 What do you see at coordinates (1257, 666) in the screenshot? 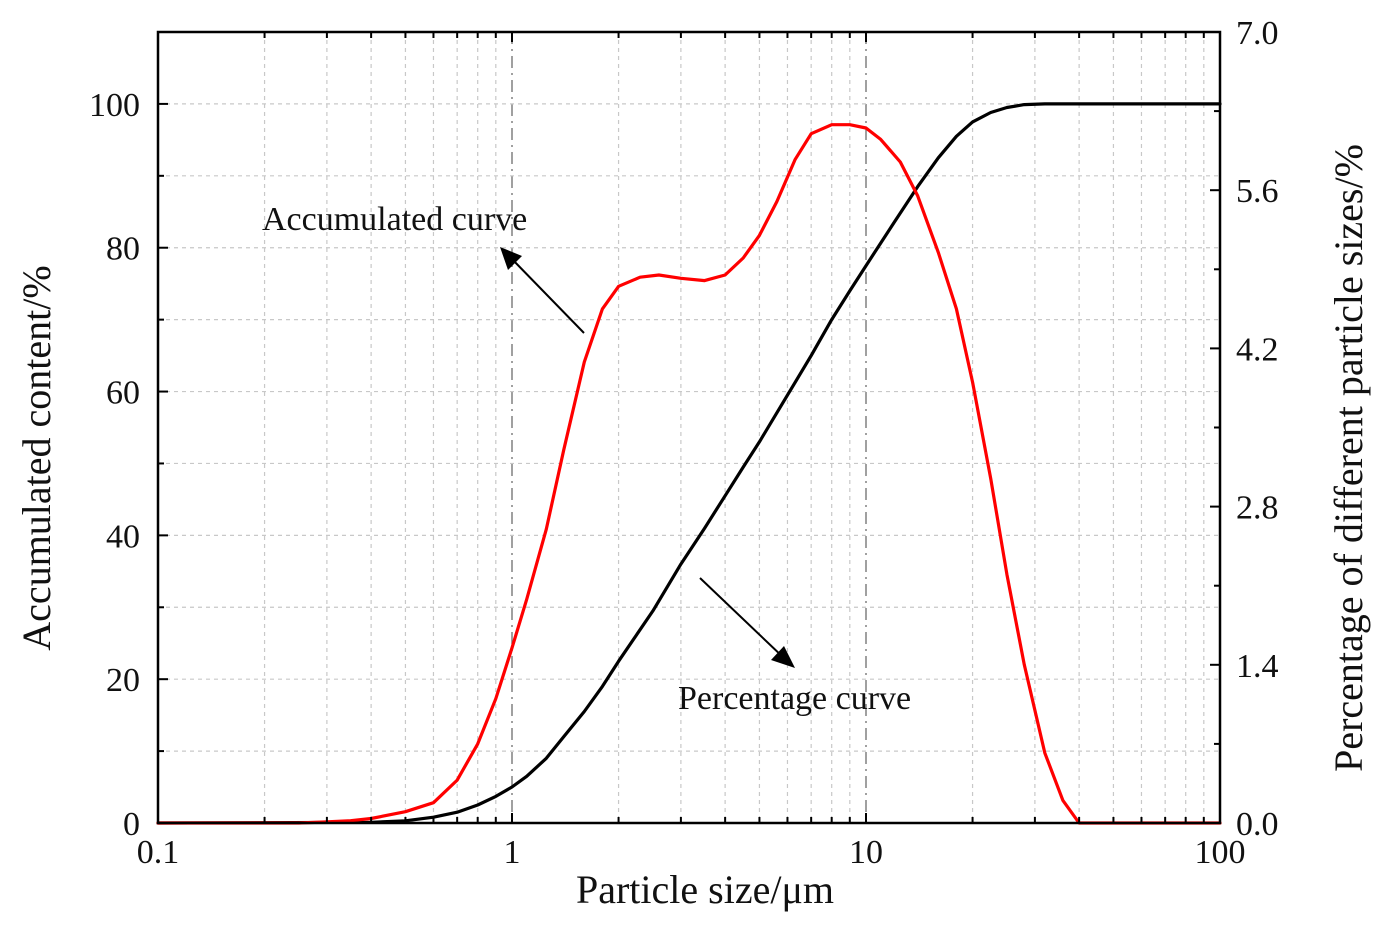
I see `right-tick-label: 1.4` at bounding box center [1257, 666].